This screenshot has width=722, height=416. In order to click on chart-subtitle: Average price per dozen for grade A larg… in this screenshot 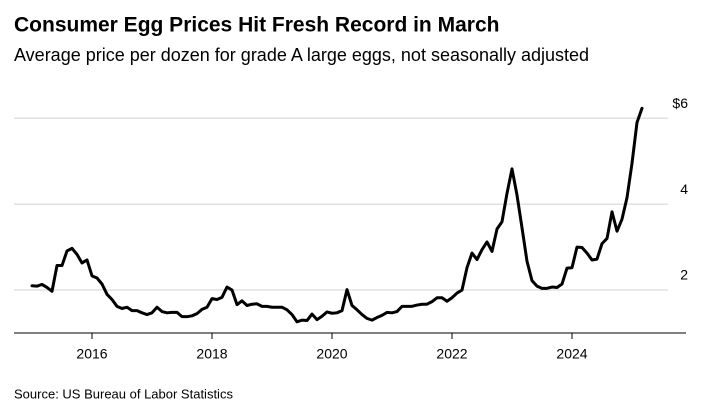, I will do `click(301, 55)`.